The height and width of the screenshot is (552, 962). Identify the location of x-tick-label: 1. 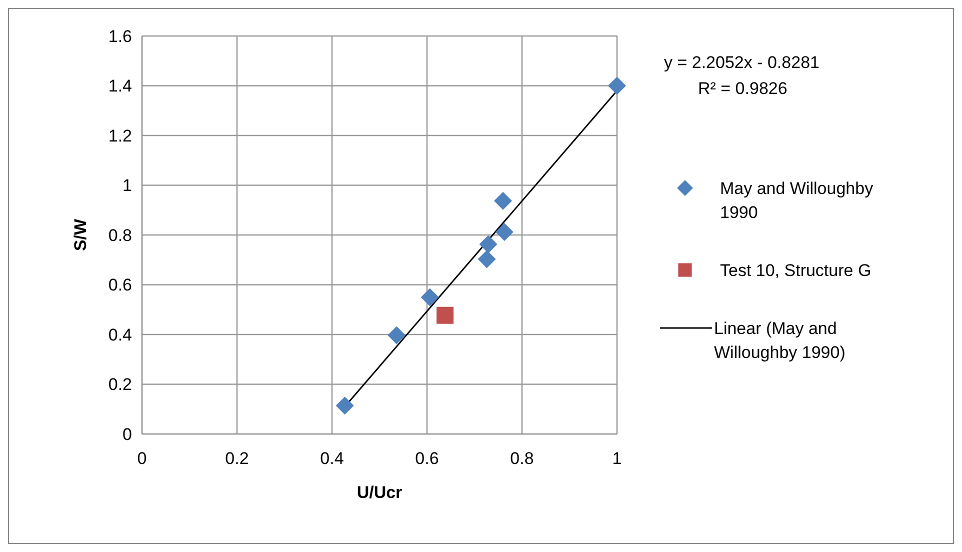
(617, 458).